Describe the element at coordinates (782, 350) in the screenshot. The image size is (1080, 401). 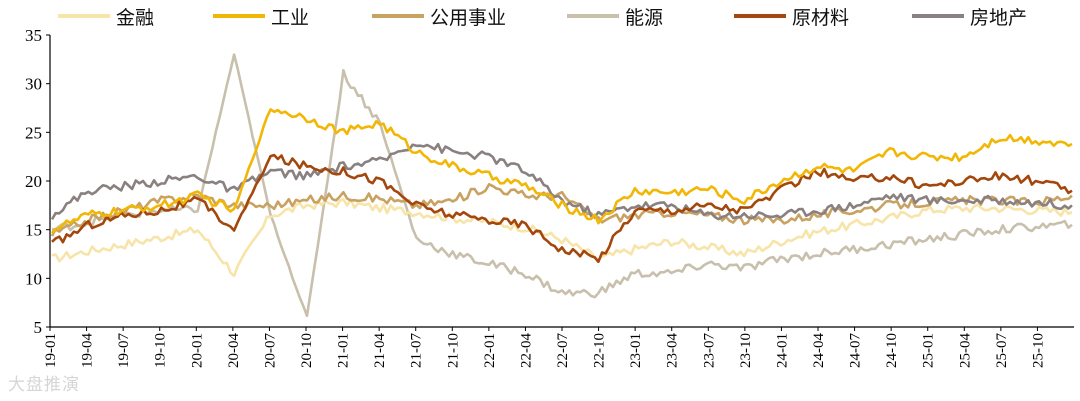
I see `x-tick-label: 24-01` at that location.